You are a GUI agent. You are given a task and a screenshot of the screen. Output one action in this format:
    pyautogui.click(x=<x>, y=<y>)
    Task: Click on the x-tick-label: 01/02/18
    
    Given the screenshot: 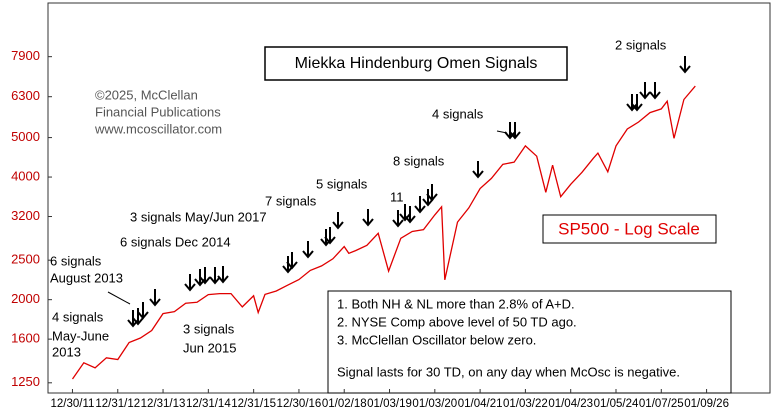 What is the action you would take?
    pyautogui.click(x=344, y=404)
    